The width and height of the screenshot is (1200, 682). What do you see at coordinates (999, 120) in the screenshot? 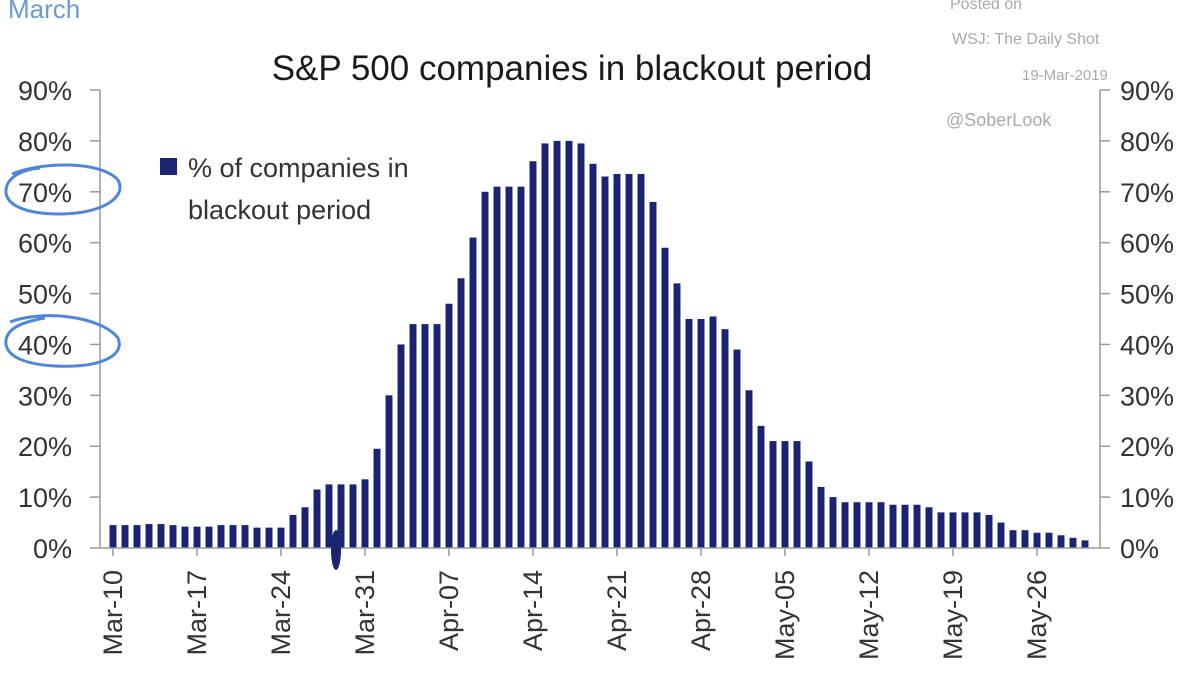
I see `handle-watermark: @SoberLook` at bounding box center [999, 120].